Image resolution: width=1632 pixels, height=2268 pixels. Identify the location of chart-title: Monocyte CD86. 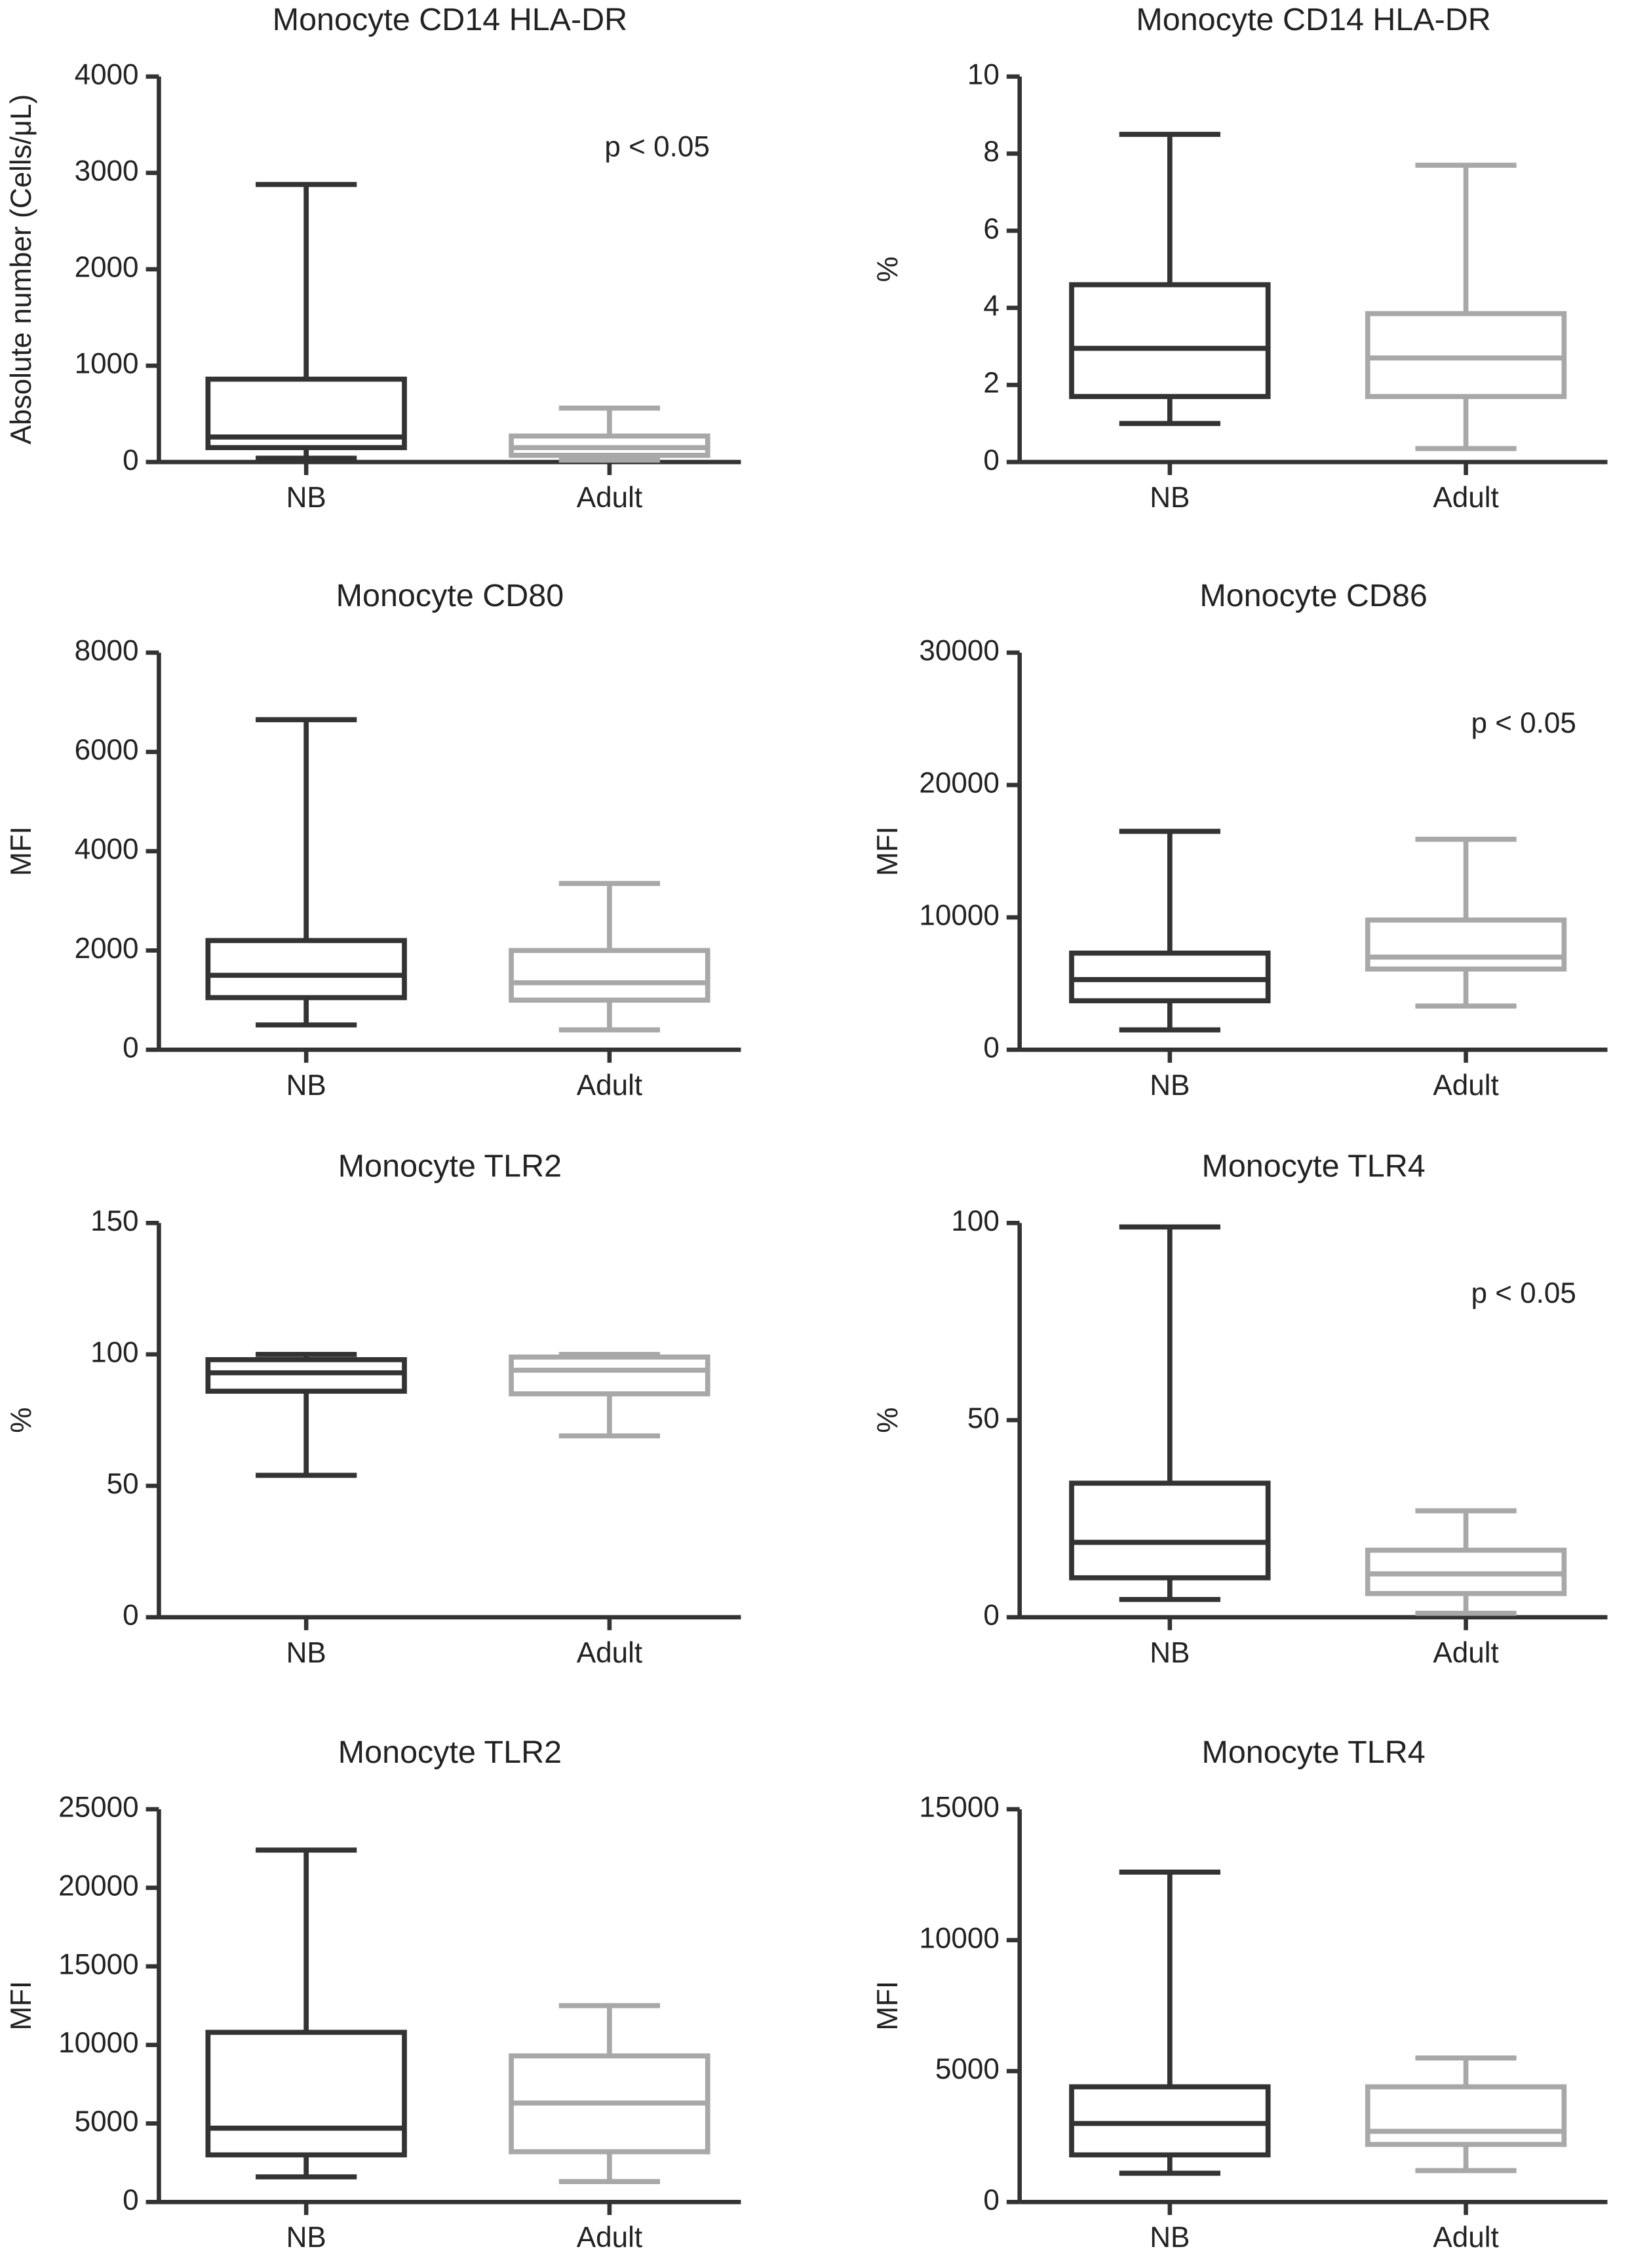
(1313, 595).